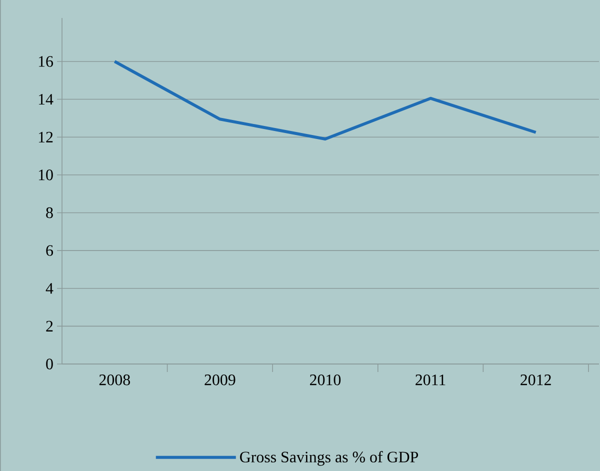 This screenshot has height=471, width=600. What do you see at coordinates (49, 212) in the screenshot?
I see `y-tick-label: 8` at bounding box center [49, 212].